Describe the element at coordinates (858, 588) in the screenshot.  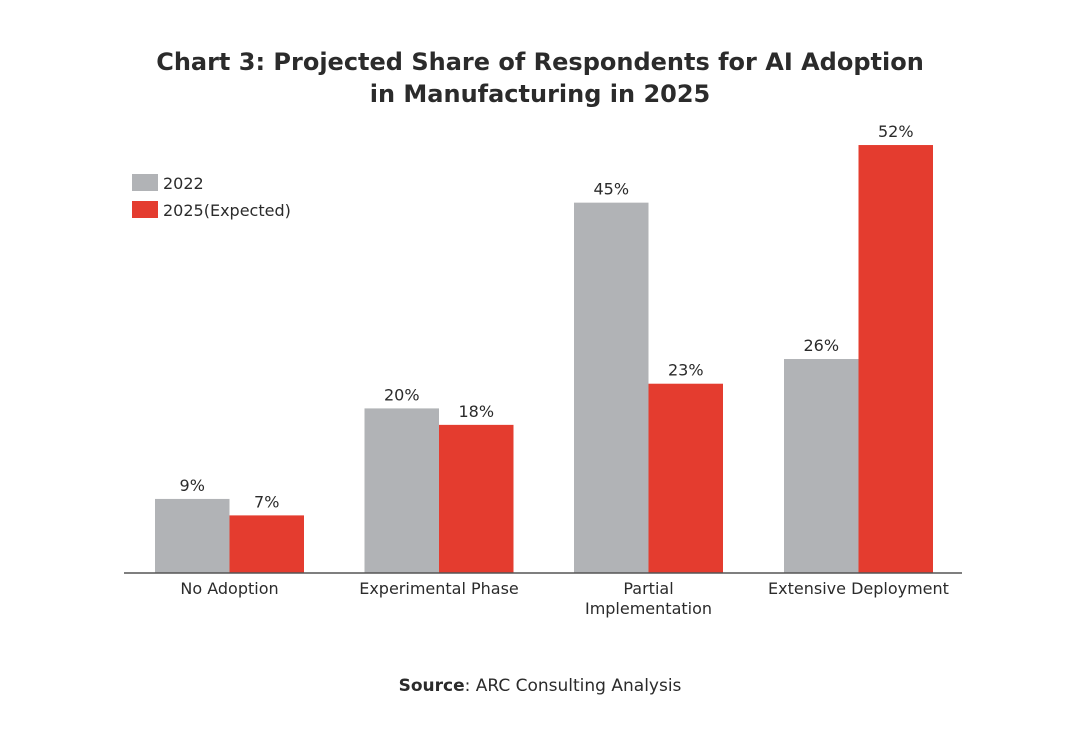
I see `x-tick-label: Extensive Deployment` at that location.